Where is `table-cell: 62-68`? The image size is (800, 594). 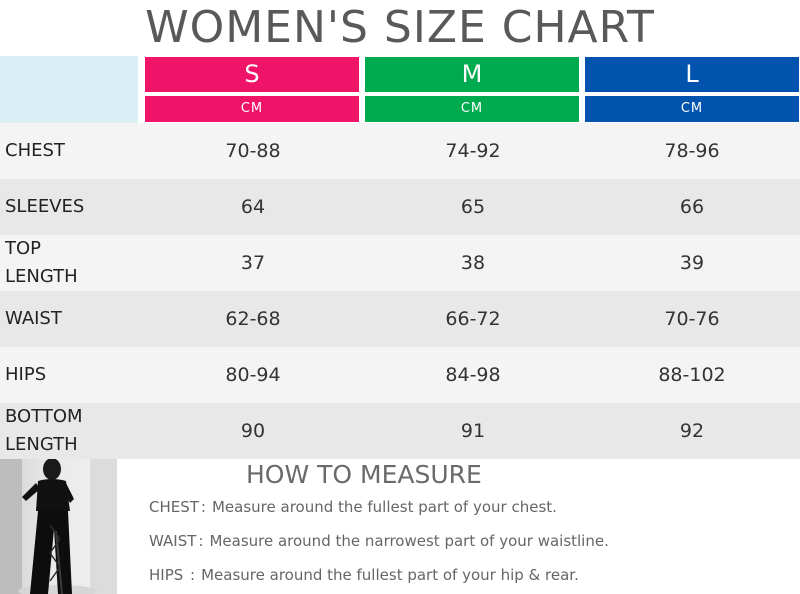 table-cell: 62-68 is located at coordinates (253, 319).